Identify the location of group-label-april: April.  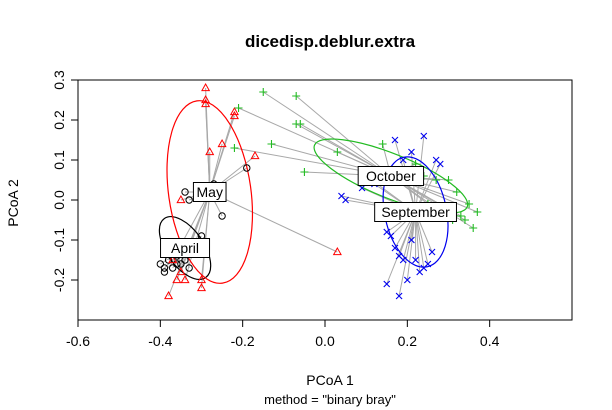
(185, 248).